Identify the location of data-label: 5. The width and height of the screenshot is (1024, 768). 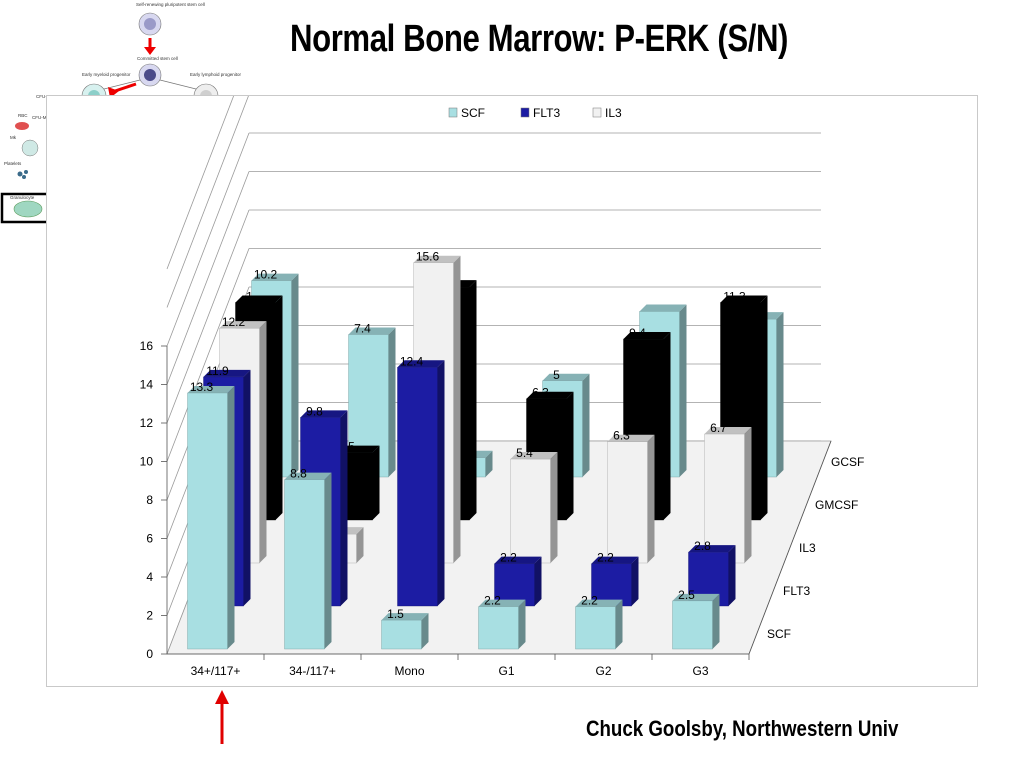
(556, 375).